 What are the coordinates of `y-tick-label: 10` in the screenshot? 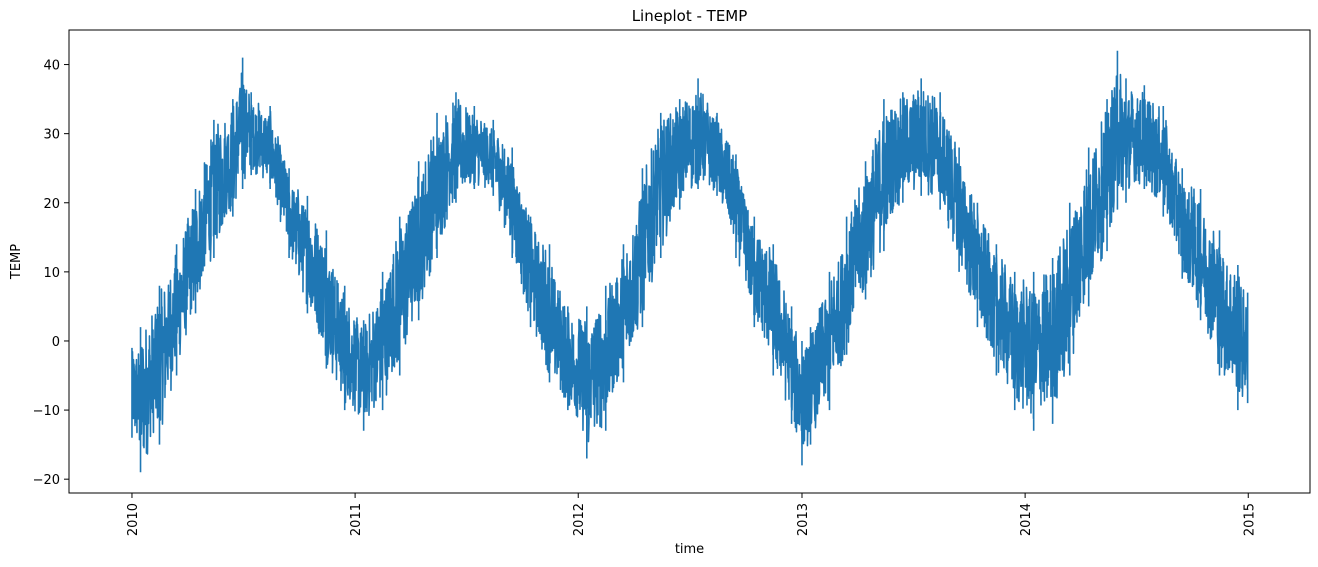 It's located at (51, 273).